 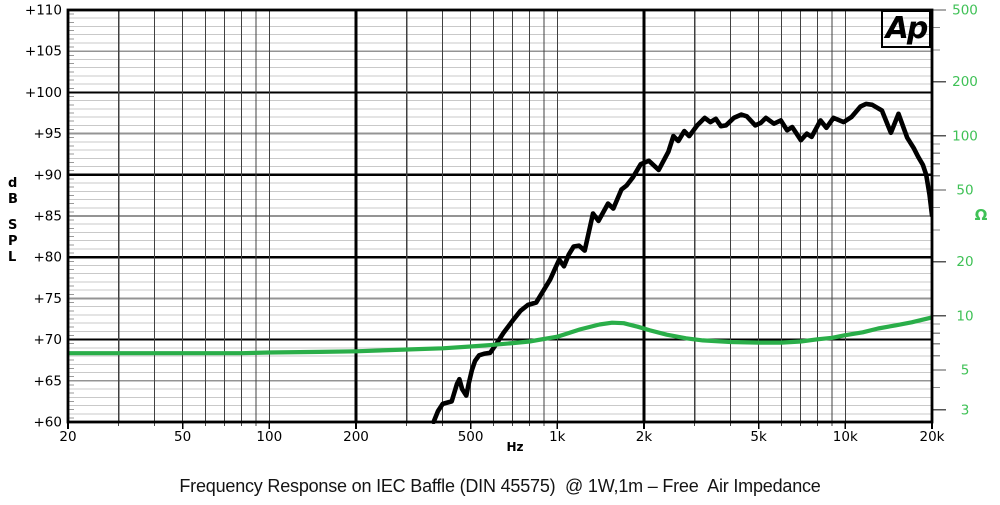 What do you see at coordinates (471, 437) in the screenshot?
I see `x-tick-label: 500` at bounding box center [471, 437].